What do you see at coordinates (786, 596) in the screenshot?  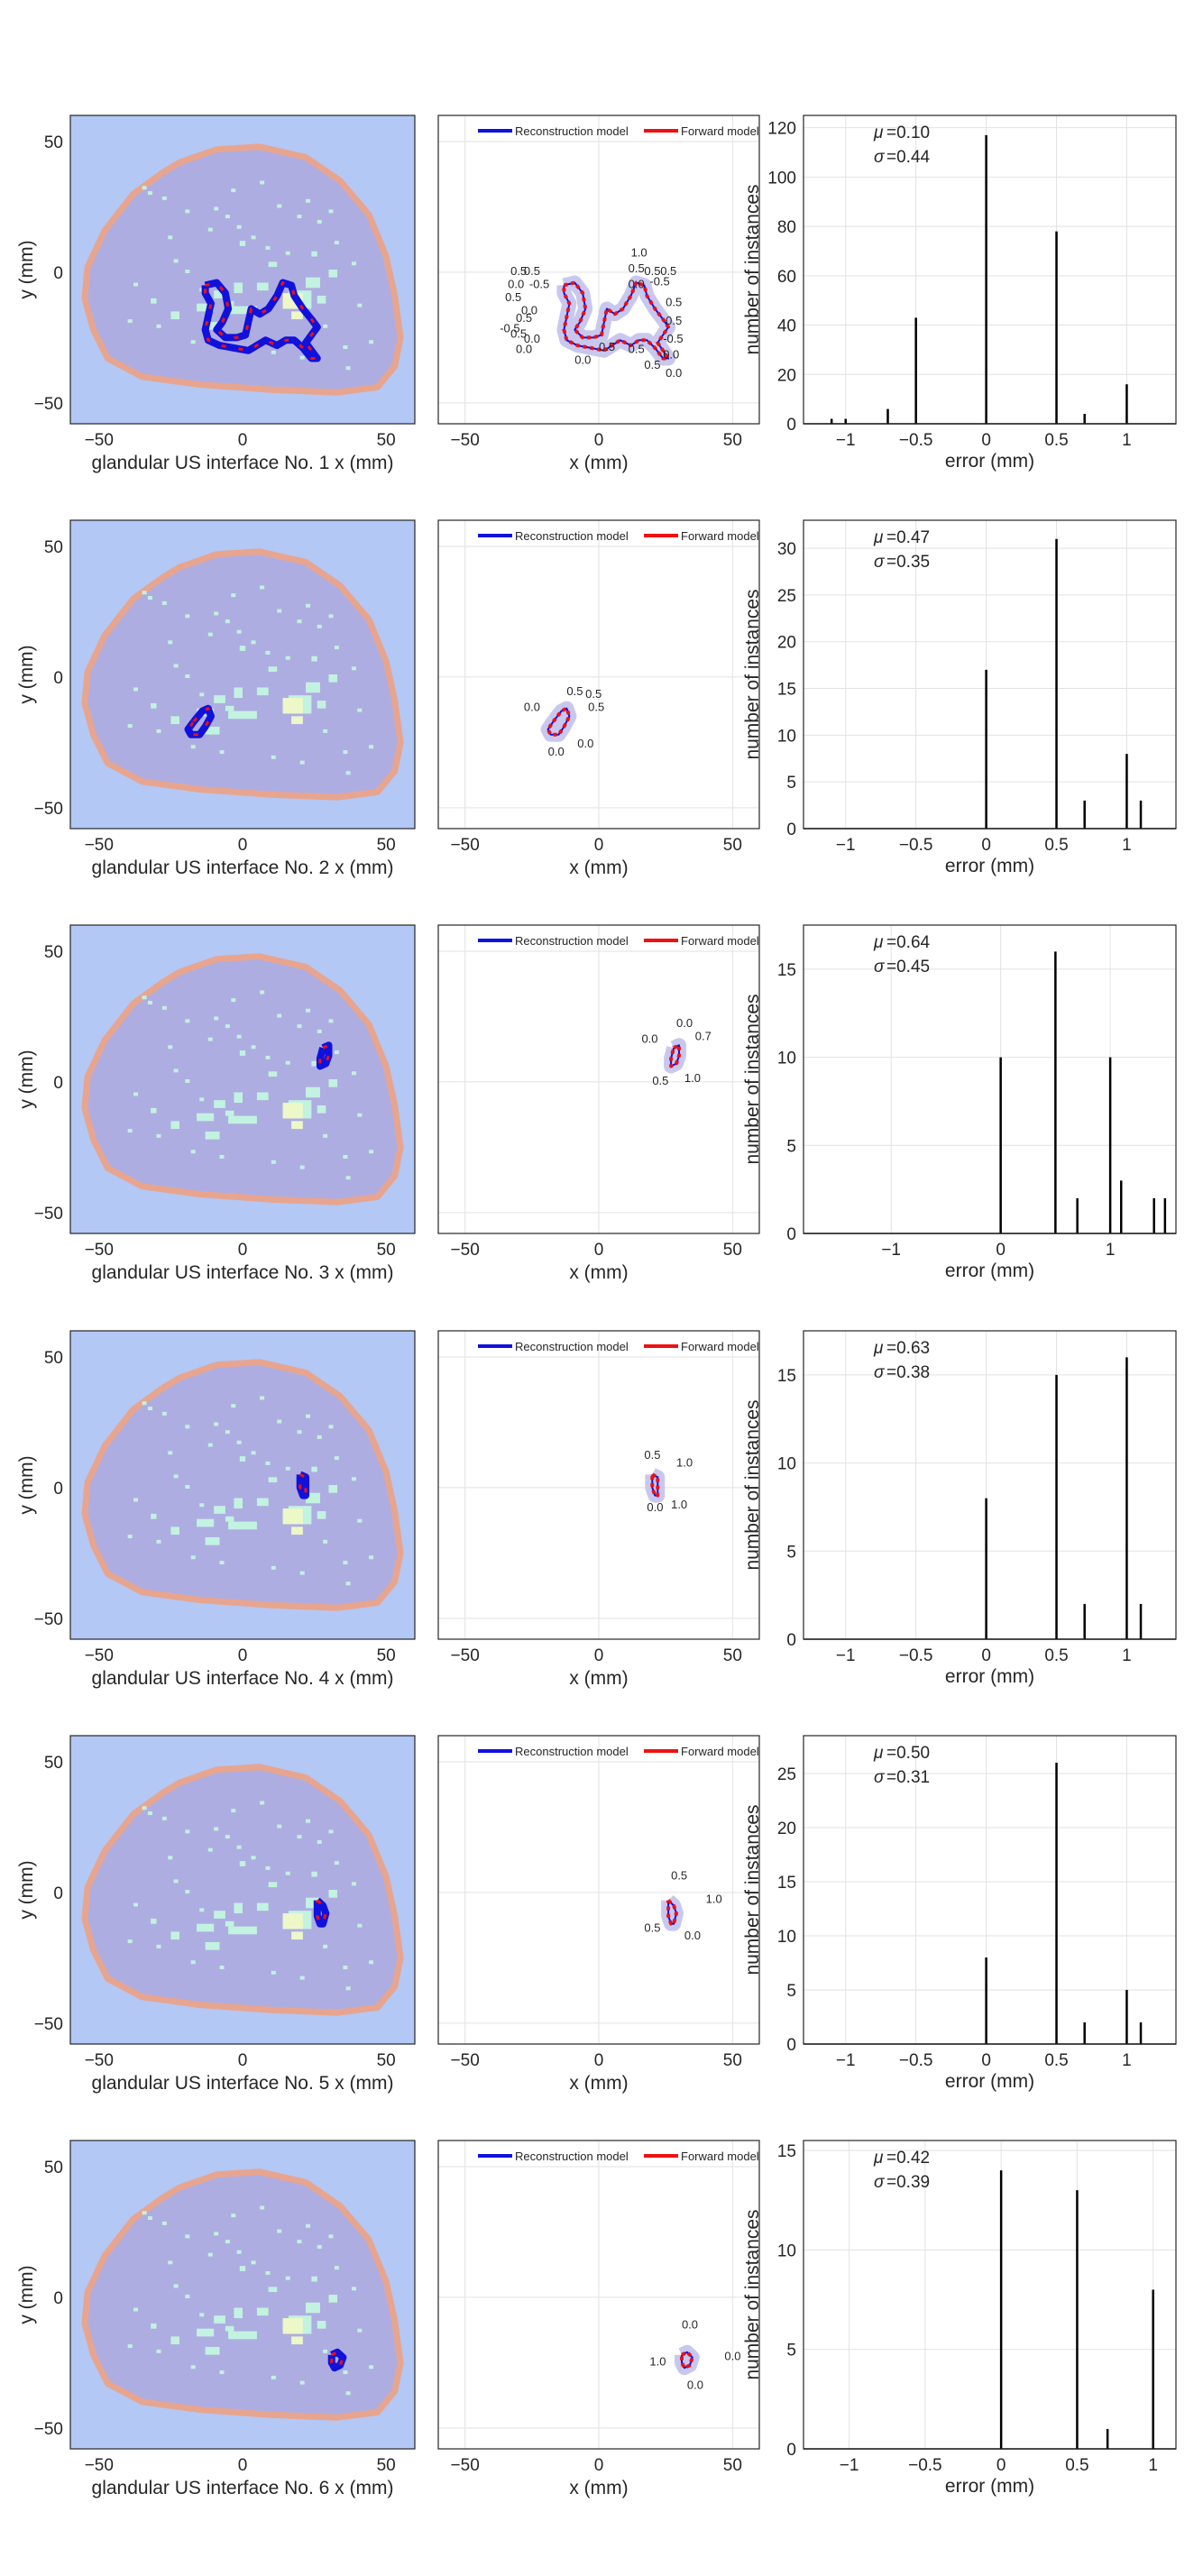 I see `y-tick-label: 25` at bounding box center [786, 596].